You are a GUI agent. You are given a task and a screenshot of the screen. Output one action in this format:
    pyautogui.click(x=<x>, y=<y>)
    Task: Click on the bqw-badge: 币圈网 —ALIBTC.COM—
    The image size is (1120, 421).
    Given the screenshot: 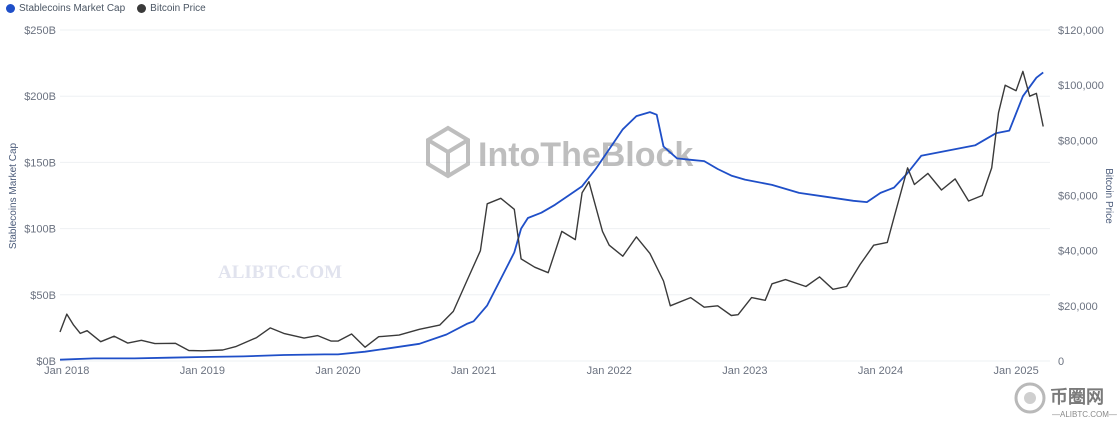 What is the action you would take?
    pyautogui.click(x=1065, y=400)
    